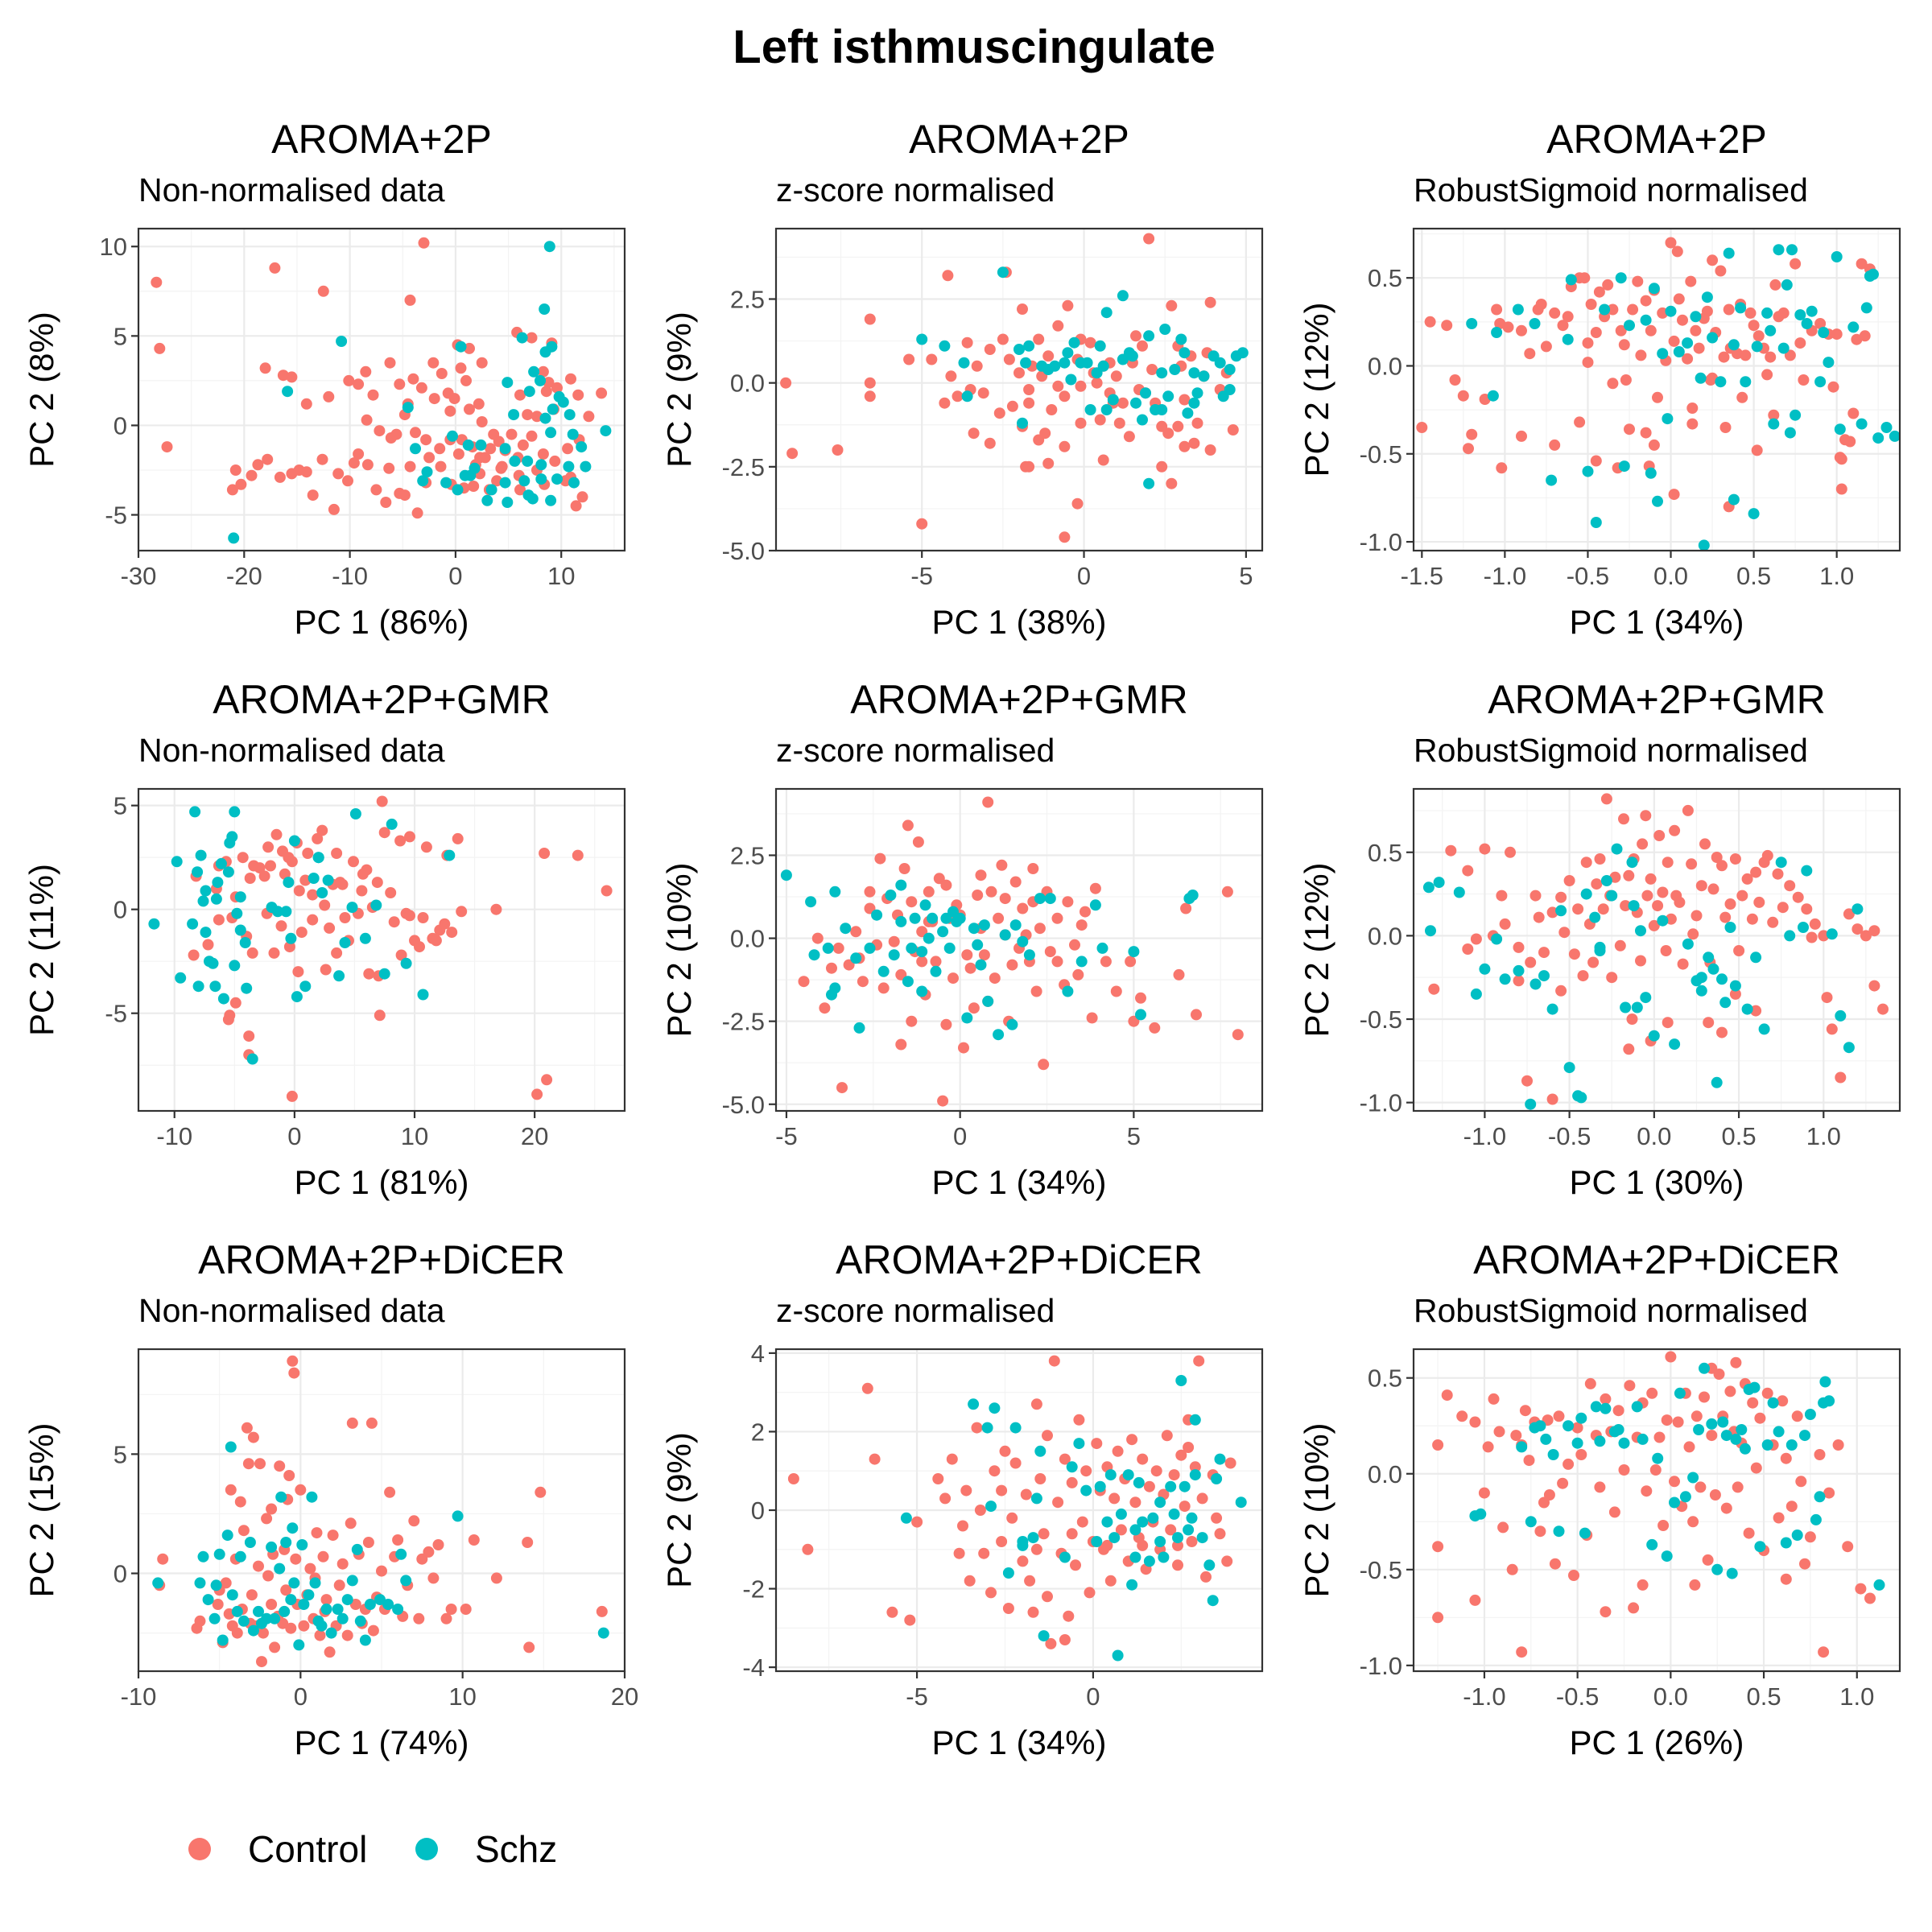 This screenshot has width=1932, height=1932. What do you see at coordinates (1084, 576) in the screenshot?
I see `x-tick-label: 0` at bounding box center [1084, 576].